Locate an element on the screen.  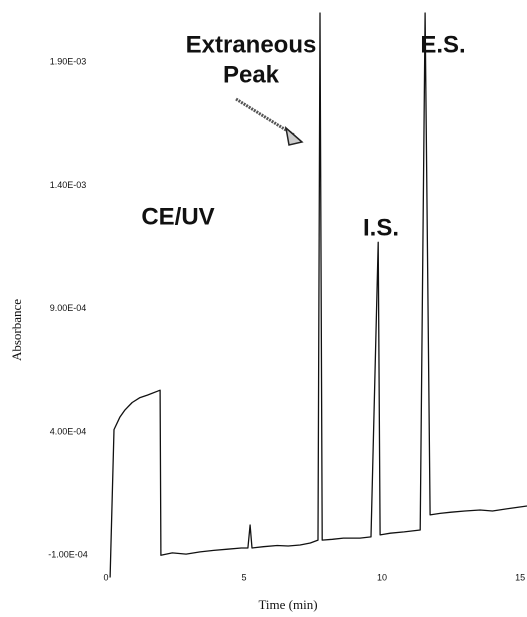
annotation: Extraneous is located at coordinates (251, 44).